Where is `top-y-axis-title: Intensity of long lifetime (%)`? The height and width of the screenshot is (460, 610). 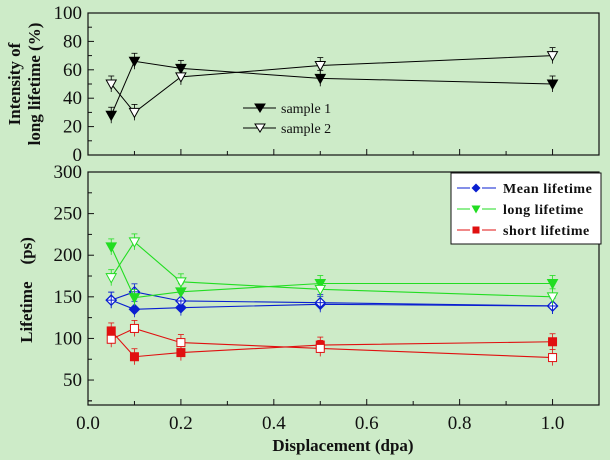 top-y-axis-title: Intensity of long lifetime (%) is located at coordinates (24, 84).